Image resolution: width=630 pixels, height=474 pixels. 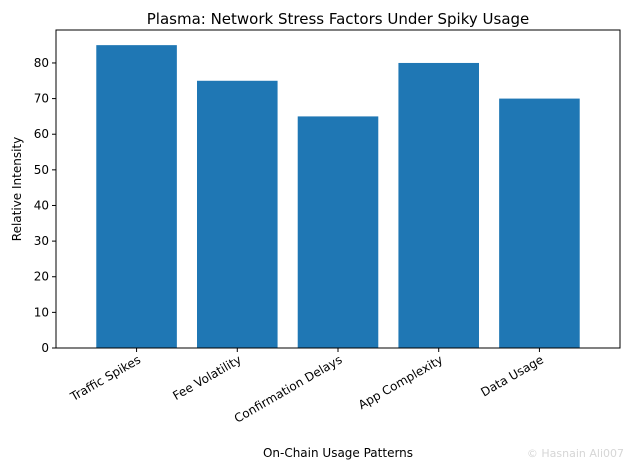 I want to click on y-axis: 0 10 20 30 40 50 60 70 80, so click(x=45, y=205).